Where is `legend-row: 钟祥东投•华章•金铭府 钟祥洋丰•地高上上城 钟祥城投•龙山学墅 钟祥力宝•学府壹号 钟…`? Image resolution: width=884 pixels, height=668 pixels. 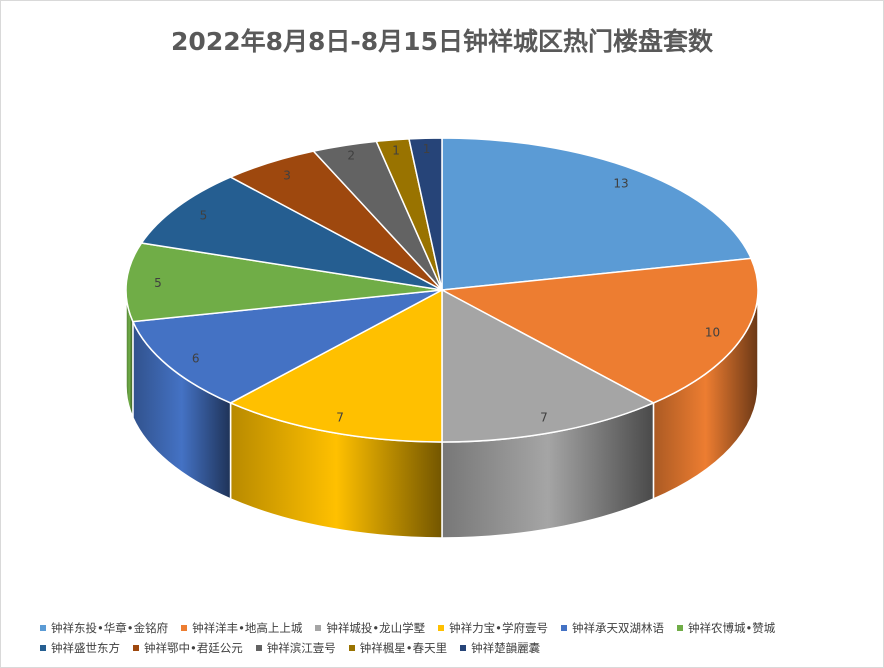
legend-row: 钟祥东投•华章•金铭府 钟祥洋丰•地高上上城 钟祥城投•龙山学墅 钟祥力宝•学府壹号 钟… is located at coordinates (450, 628).